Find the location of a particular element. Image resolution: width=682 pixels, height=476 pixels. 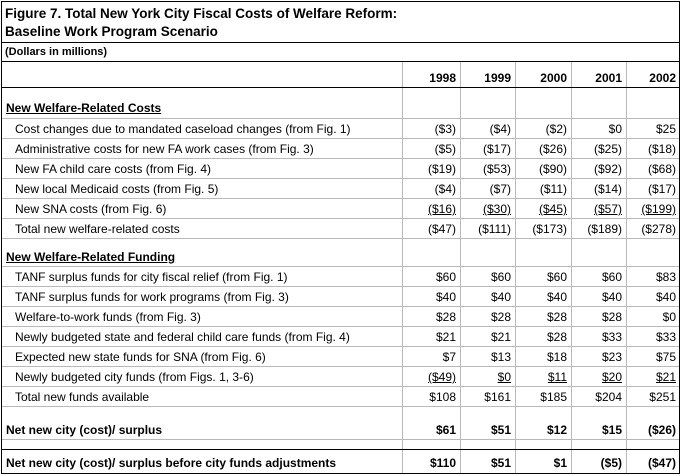

value-cell-1999: $28 is located at coordinates (500, 317).